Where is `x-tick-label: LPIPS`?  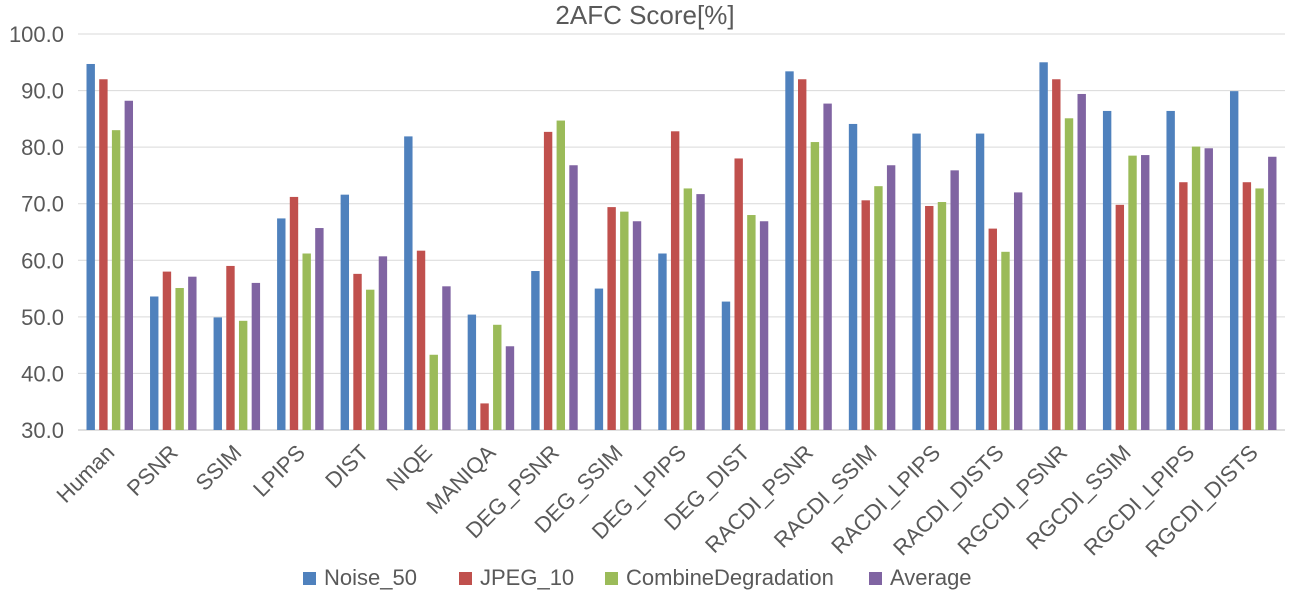 x-tick-label: LPIPS is located at coordinates (279, 471).